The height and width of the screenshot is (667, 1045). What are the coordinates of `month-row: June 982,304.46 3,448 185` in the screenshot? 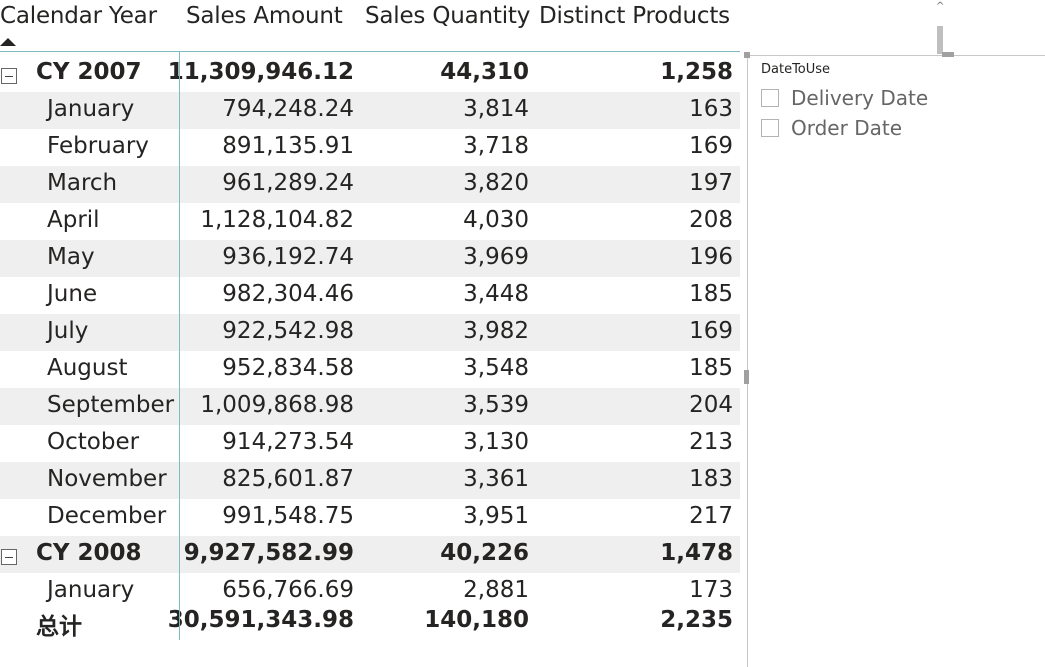 It's located at (370, 295).